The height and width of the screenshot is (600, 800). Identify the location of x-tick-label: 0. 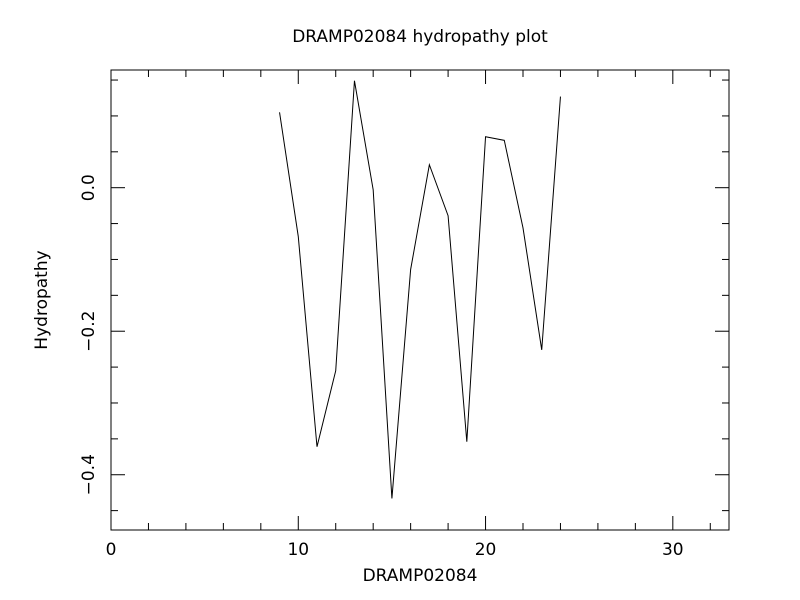
(111, 550).